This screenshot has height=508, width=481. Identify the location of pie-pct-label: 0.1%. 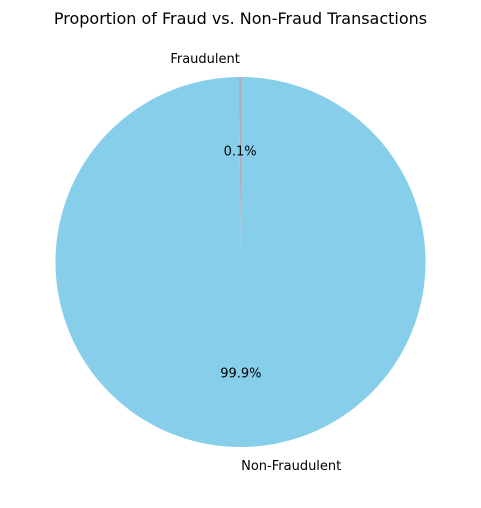
(240, 152).